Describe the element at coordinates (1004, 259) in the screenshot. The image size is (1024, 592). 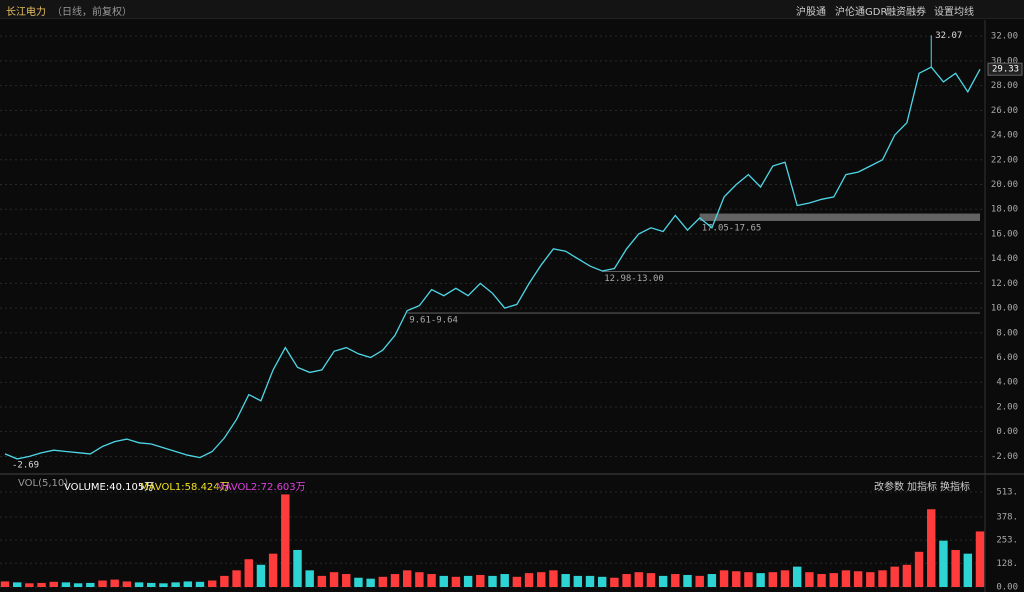
I see `y-tick-label: 14.00` at that location.